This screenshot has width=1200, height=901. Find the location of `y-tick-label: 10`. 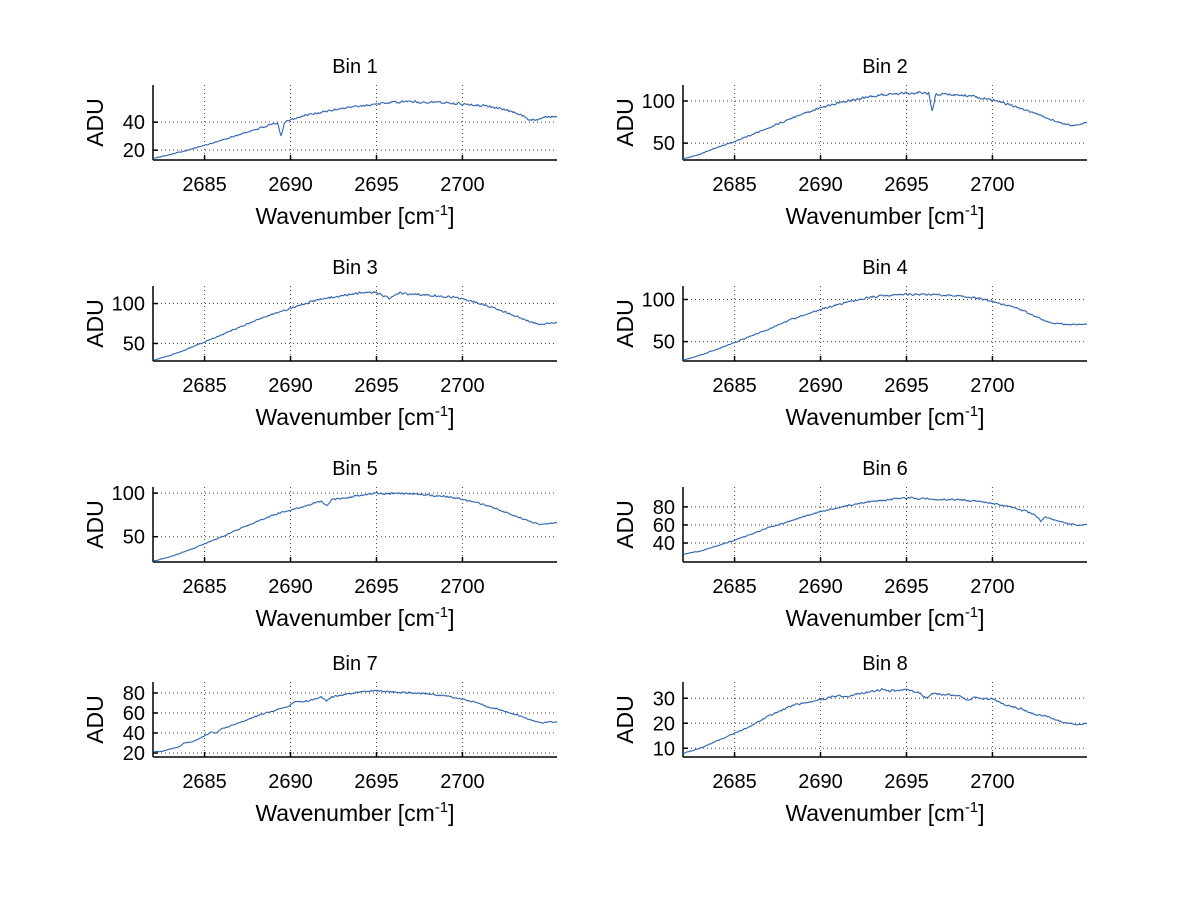

y-tick-label: 10 is located at coordinates (664, 749).